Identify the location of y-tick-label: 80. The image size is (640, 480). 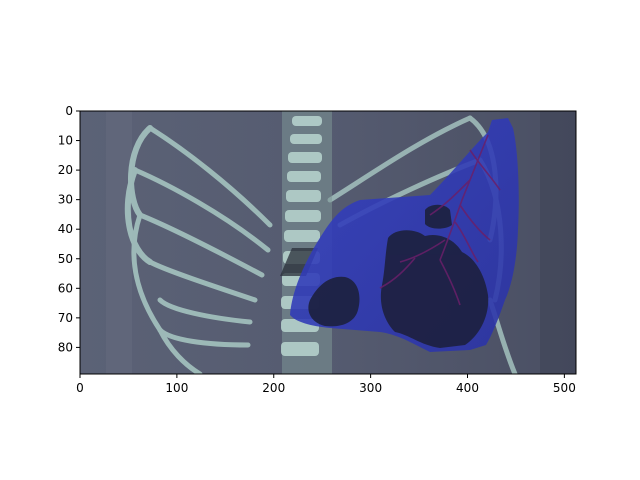
(65, 347).